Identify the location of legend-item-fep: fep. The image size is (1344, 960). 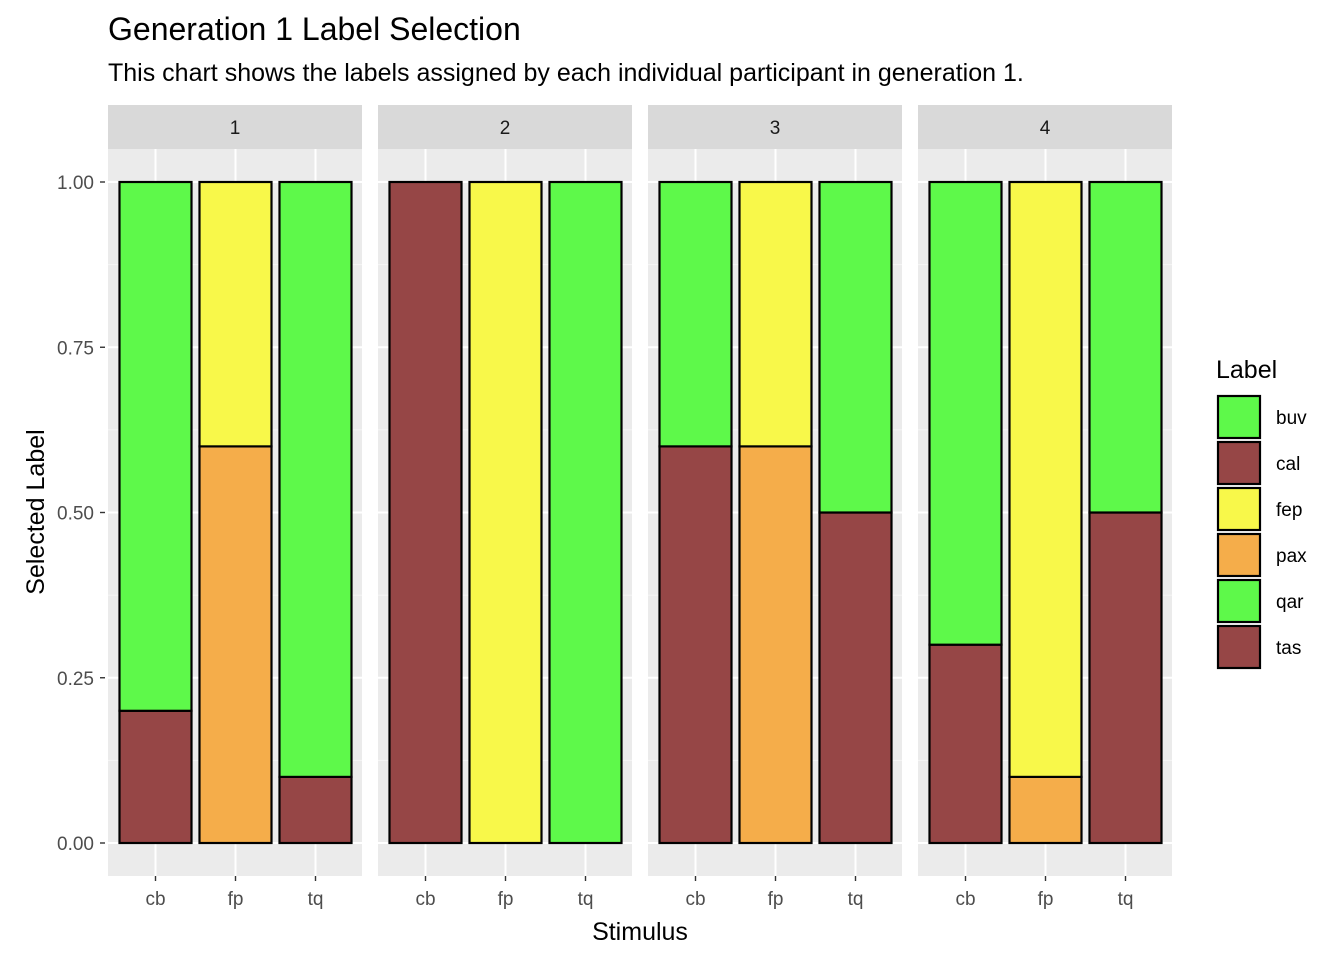
(1259, 509).